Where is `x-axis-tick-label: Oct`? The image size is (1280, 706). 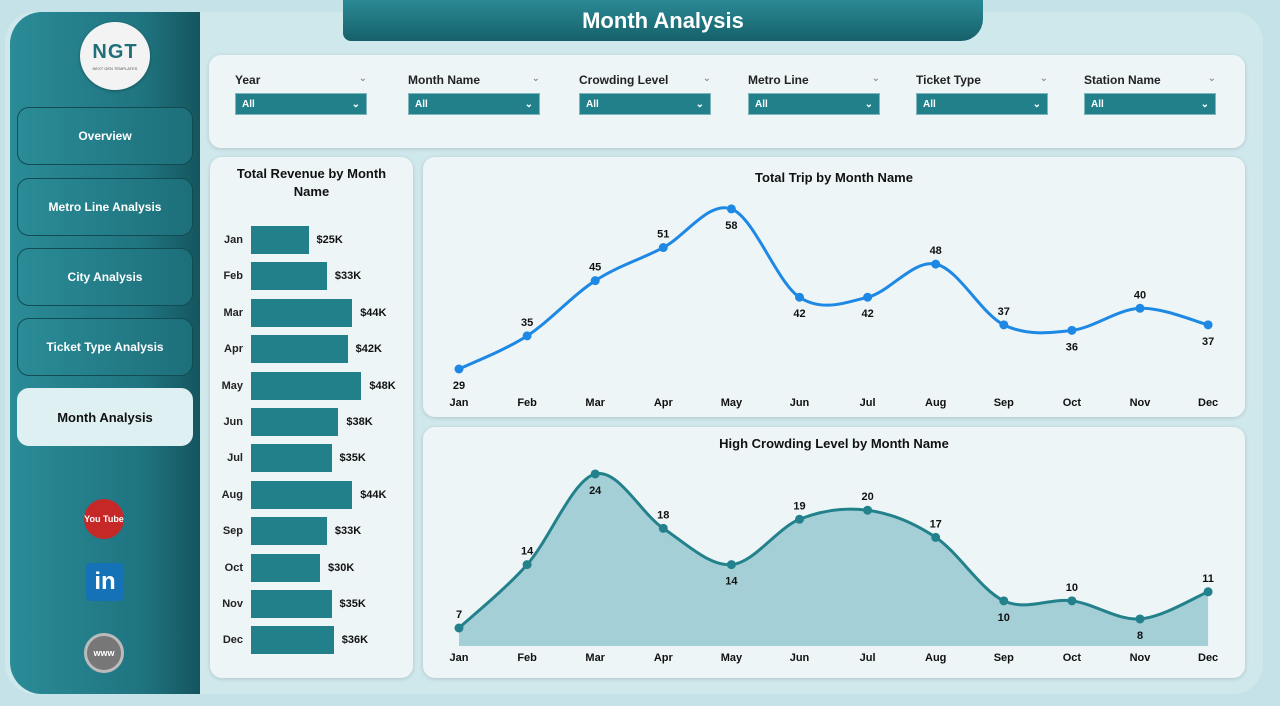
x-axis-tick-label: Oct is located at coordinates (1072, 403).